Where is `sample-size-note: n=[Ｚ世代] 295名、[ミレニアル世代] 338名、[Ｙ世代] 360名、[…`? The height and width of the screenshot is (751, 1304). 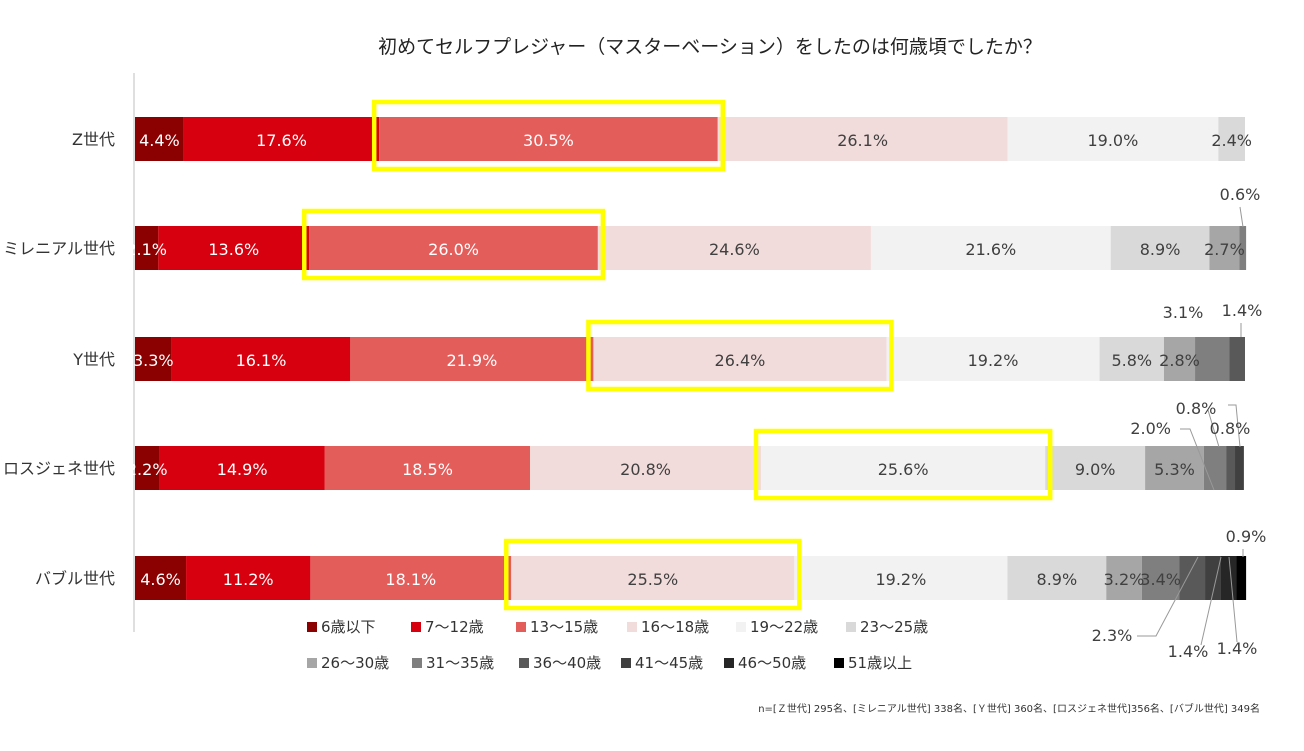
sample-size-note: n=[Ｚ世代] 295名、[ミレニアル世代] 338名、[Ｙ世代] 360名、[… is located at coordinates (1009, 708).